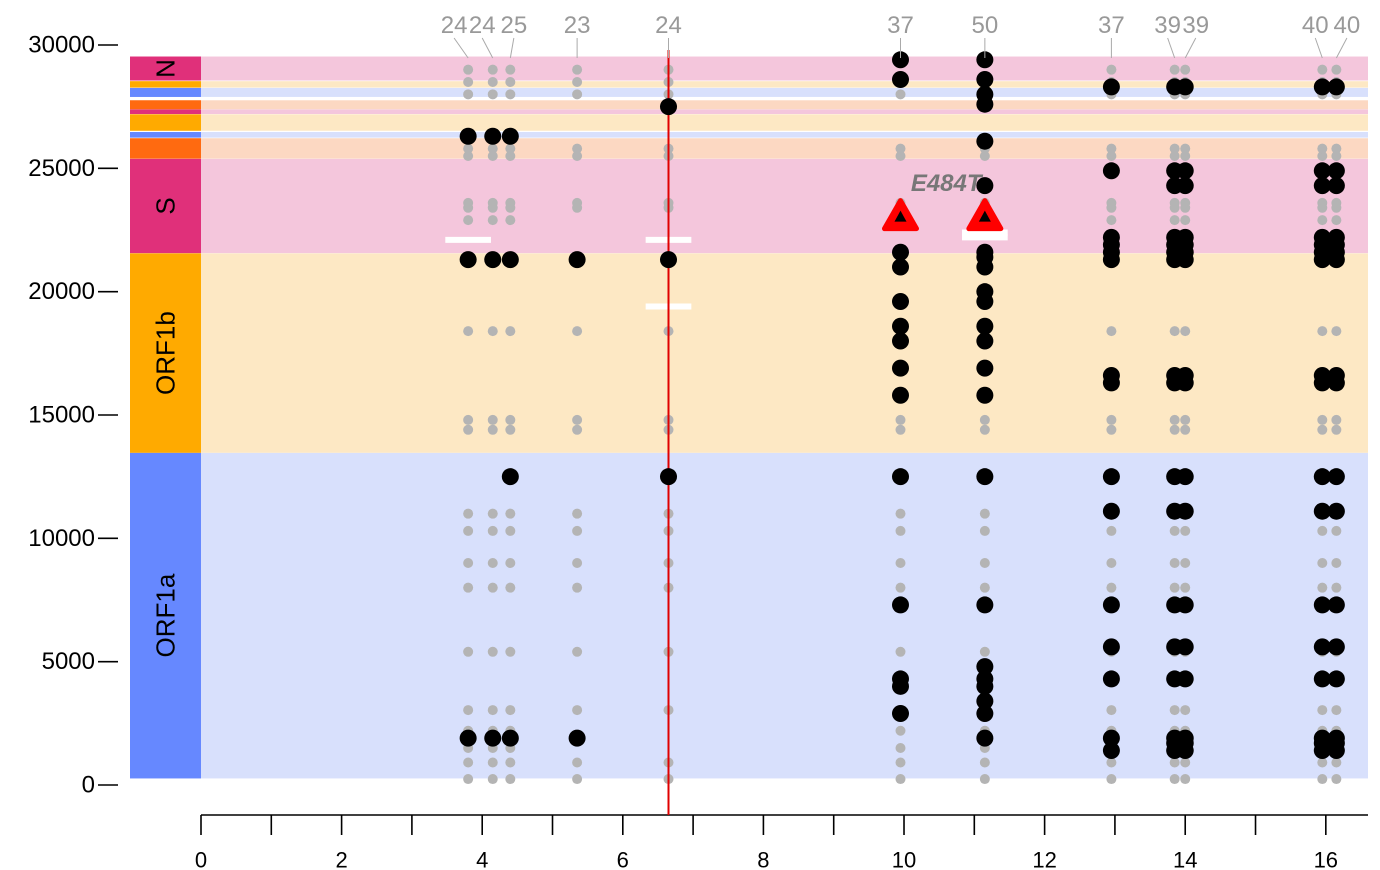 This screenshot has width=1380, height=870. I want to click on sample-count-label: 50, so click(985, 25).